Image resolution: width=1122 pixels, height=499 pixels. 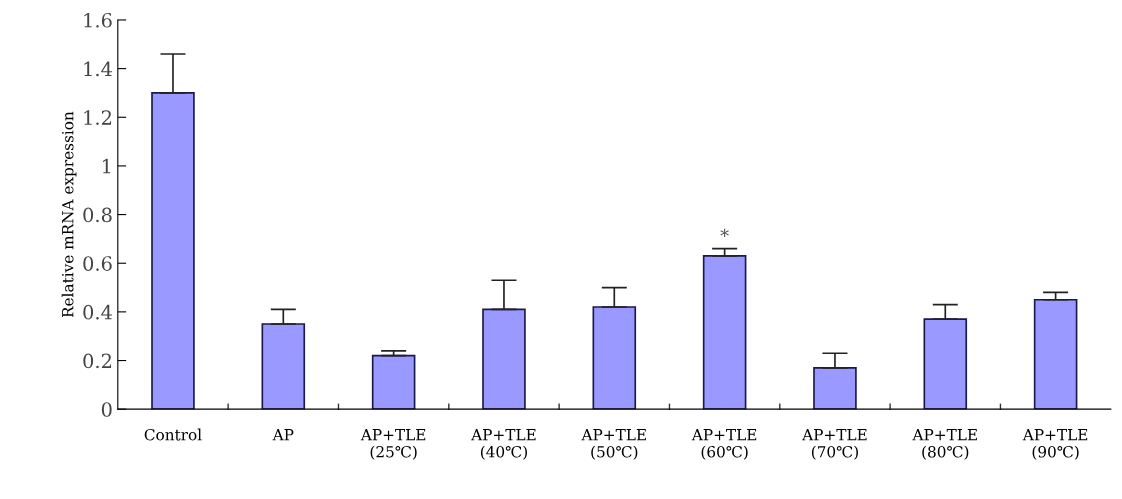 What do you see at coordinates (503, 444) in the screenshot?
I see `x-tick-label: AP+TLE (40℃)` at bounding box center [503, 444].